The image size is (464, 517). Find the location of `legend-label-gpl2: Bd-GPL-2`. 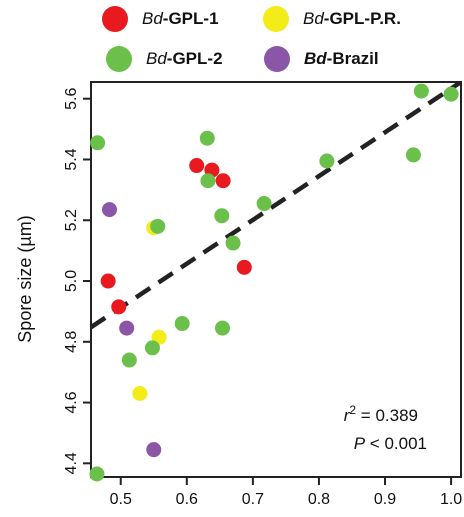

legend-label-gpl2: Bd-GPL-2 is located at coordinates (184, 58).